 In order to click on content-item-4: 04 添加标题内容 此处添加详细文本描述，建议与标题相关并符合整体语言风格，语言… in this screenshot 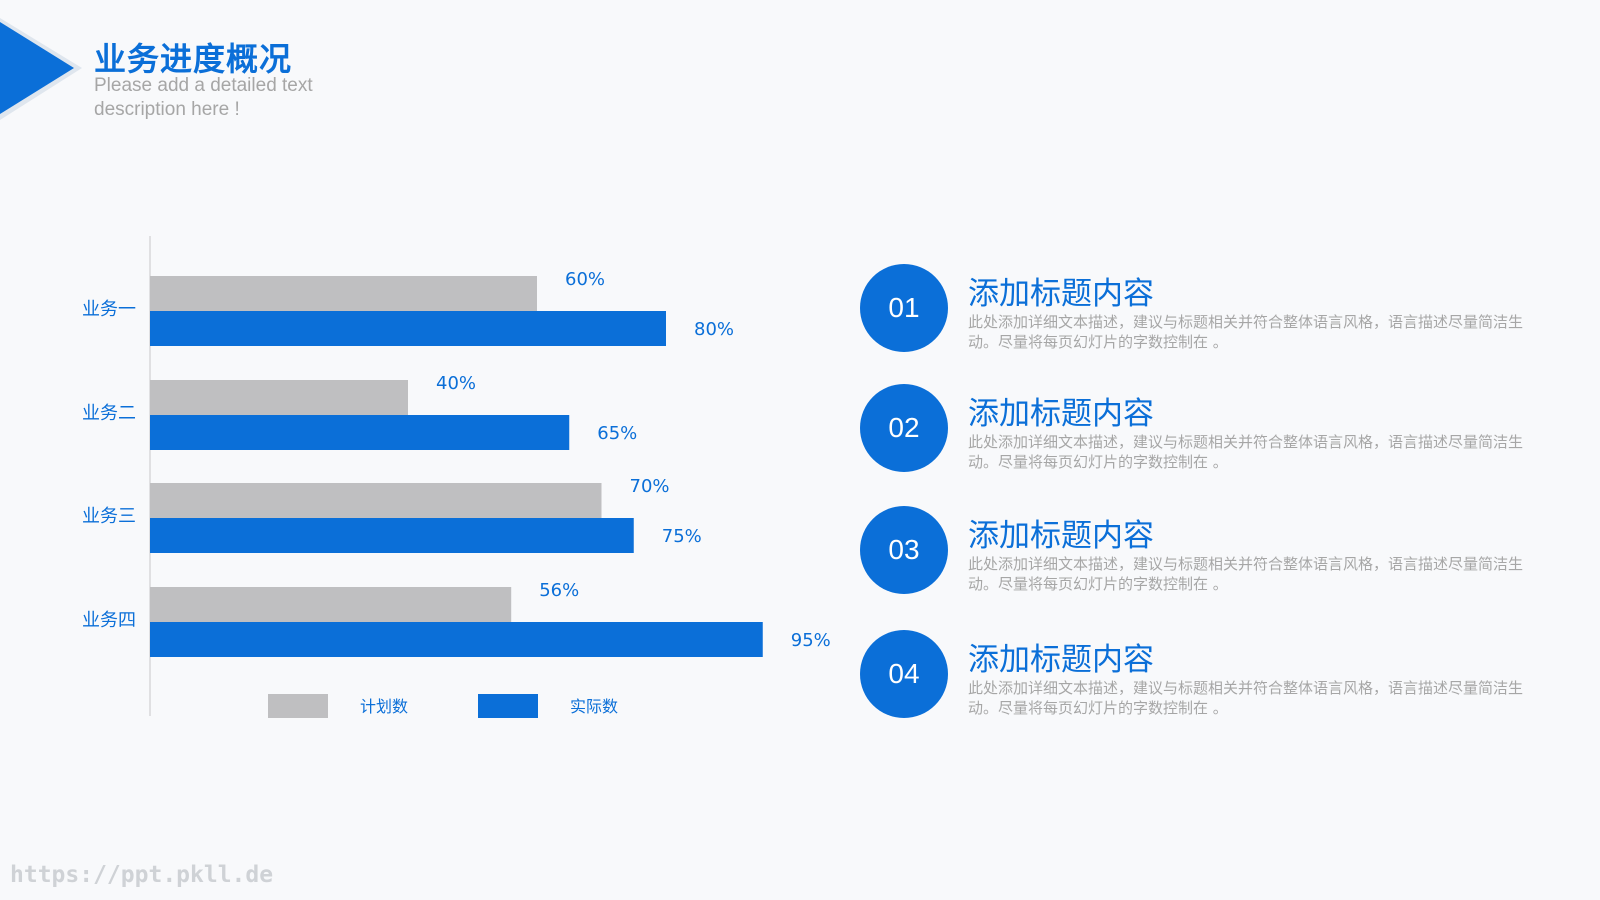, I will do `click(1200, 676)`.